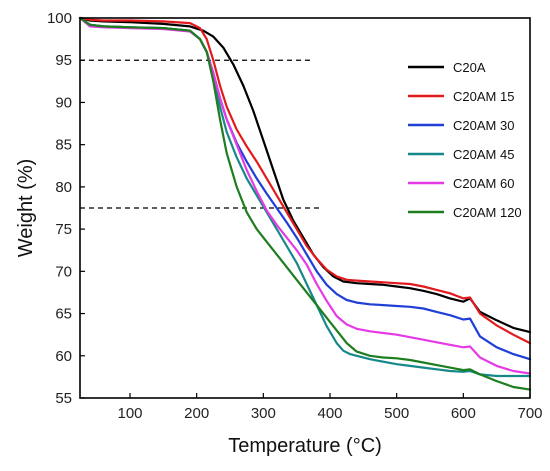 This screenshot has width=550, height=471. Describe the element at coordinates (129, 413) in the screenshot. I see `x-tick-label: 100` at that location.